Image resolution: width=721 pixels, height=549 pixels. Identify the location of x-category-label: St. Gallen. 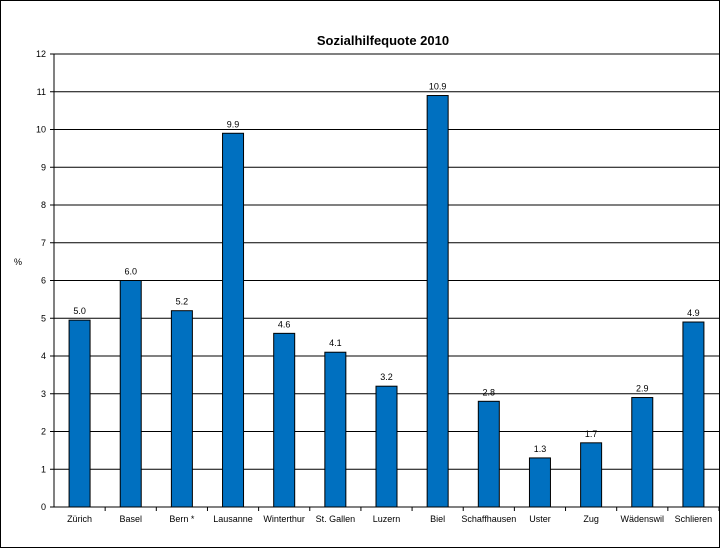
(336, 519).